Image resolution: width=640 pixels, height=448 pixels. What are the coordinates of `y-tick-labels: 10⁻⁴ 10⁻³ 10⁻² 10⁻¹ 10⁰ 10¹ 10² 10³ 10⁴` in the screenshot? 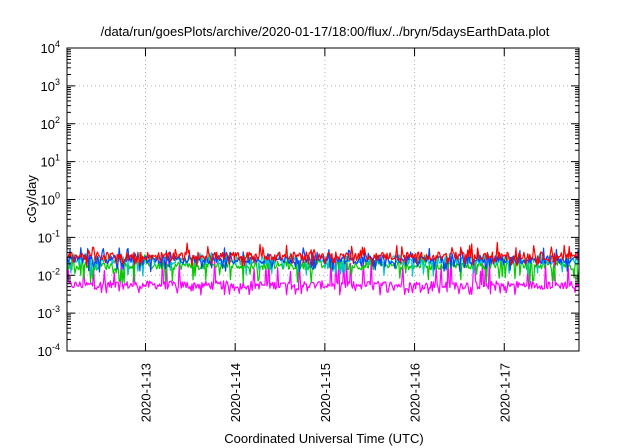 It's located at (49, 199).